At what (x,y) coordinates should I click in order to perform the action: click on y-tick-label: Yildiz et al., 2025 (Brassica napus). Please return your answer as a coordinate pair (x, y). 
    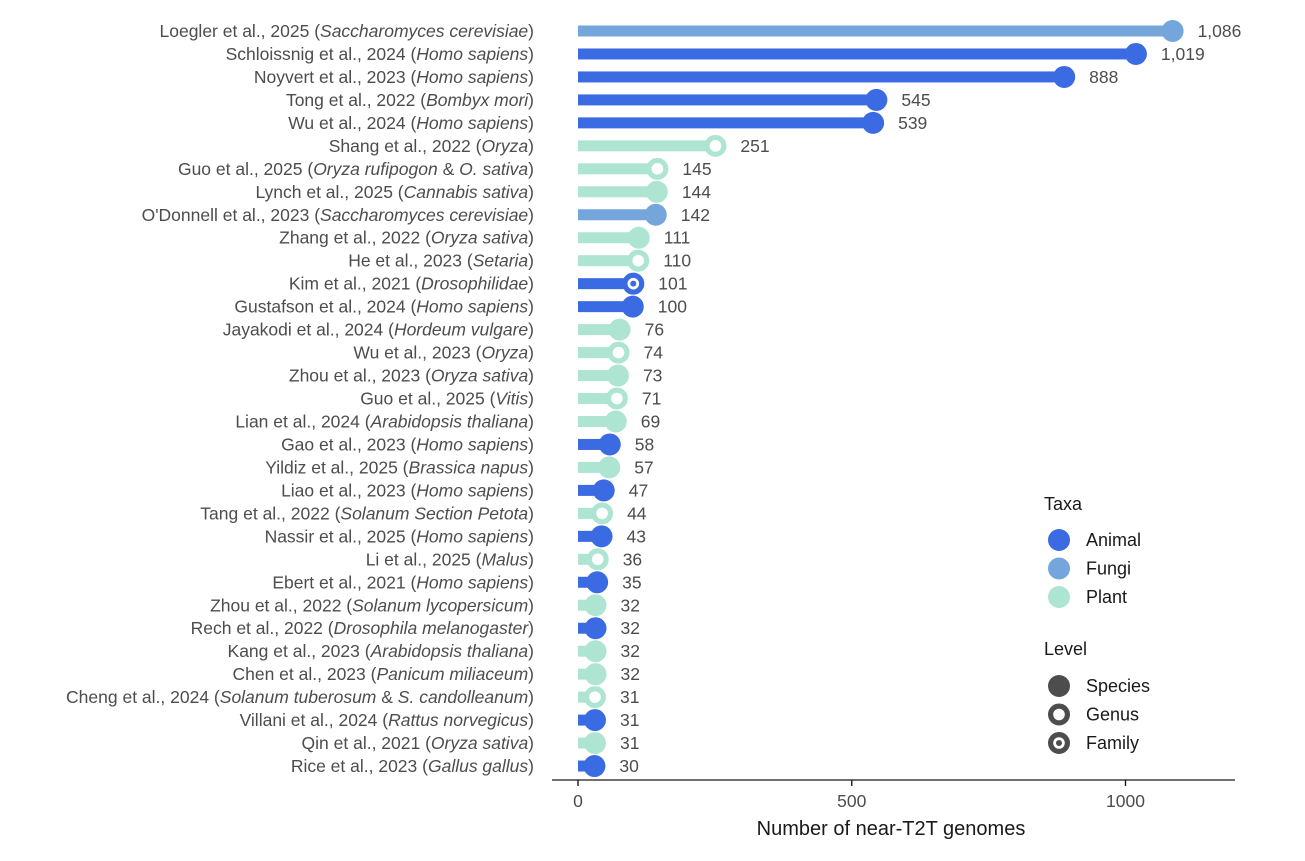
    Looking at the image, I should click on (399, 467).